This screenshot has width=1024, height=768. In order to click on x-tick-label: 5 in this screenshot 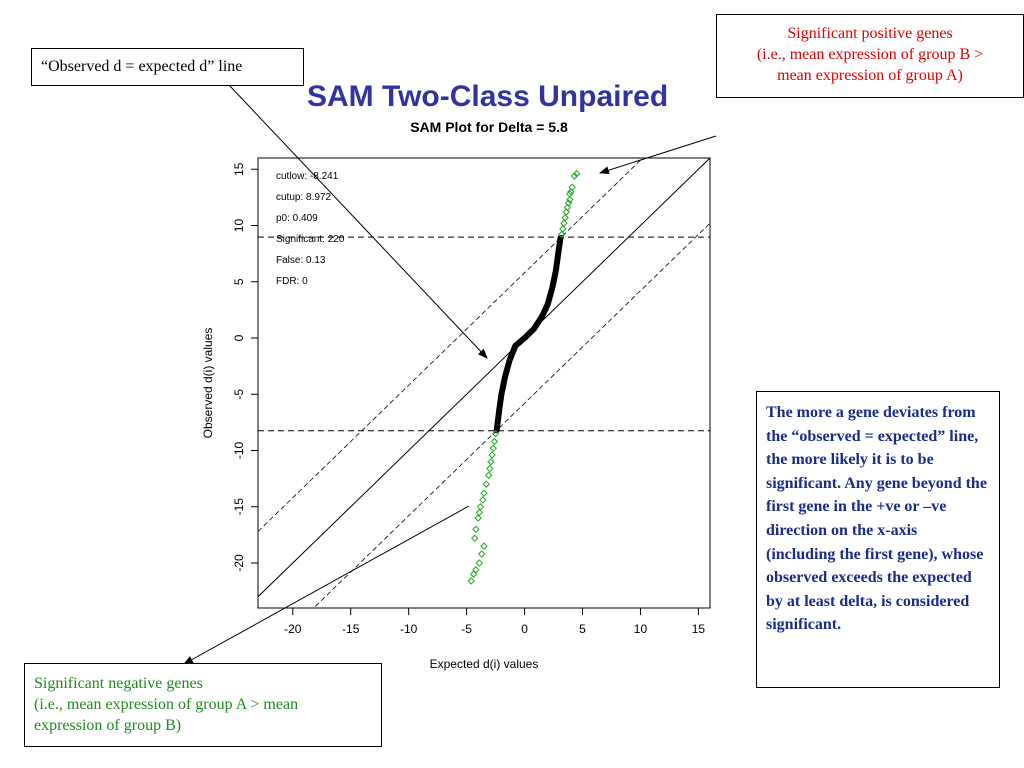, I will do `click(582, 629)`.